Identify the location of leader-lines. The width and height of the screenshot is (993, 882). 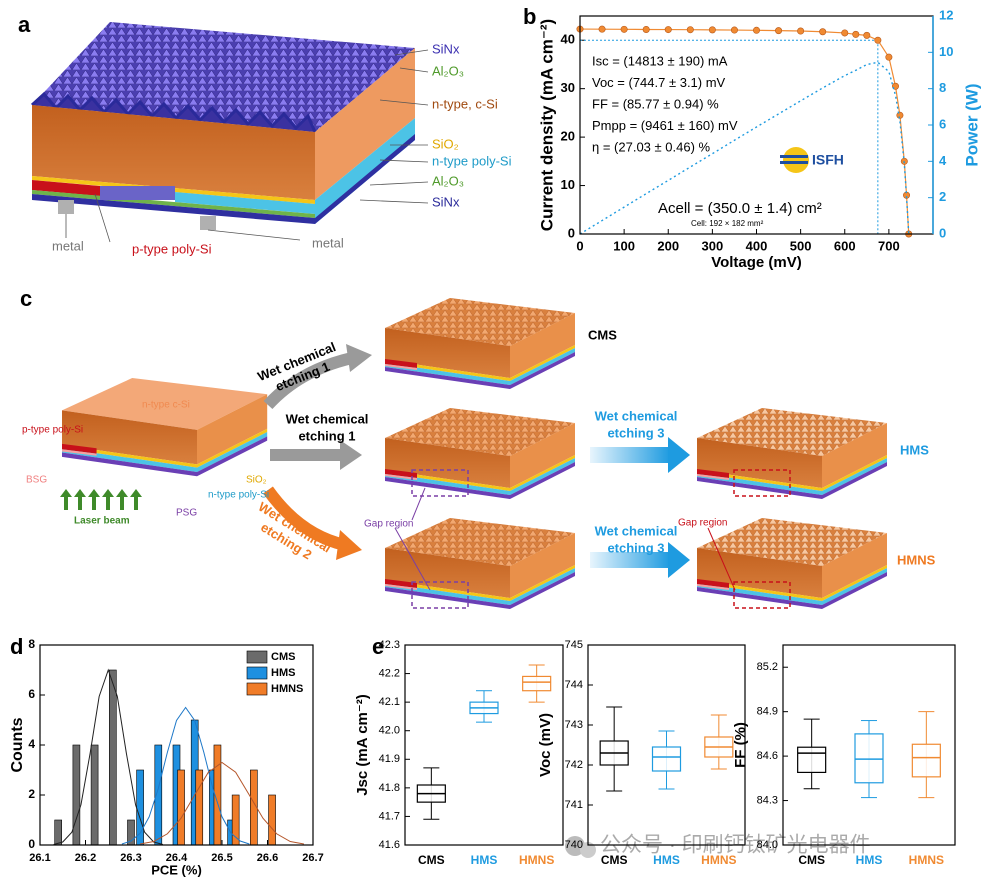
(247, 146).